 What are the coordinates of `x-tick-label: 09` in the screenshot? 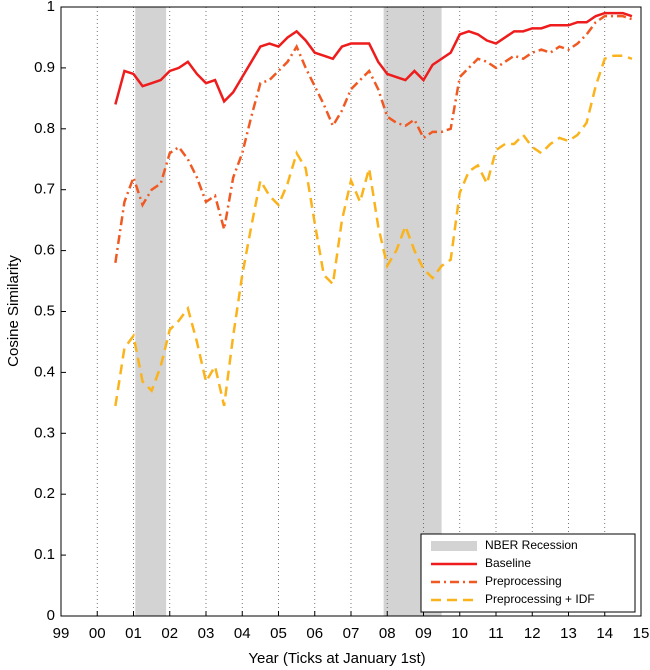 It's located at (423, 633).